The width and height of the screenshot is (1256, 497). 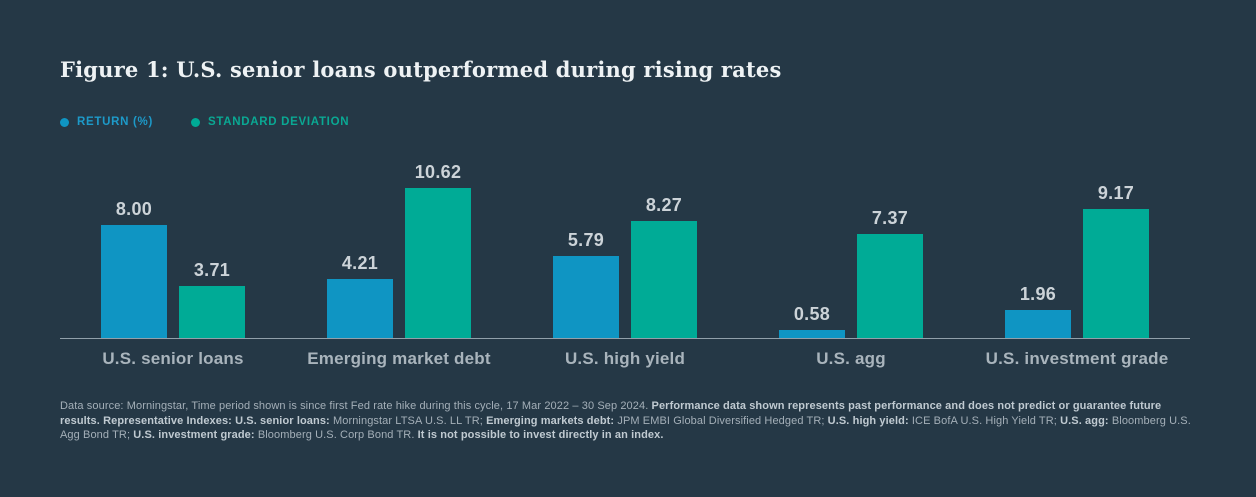 I want to click on bar-value-label: 3.71, so click(x=212, y=269).